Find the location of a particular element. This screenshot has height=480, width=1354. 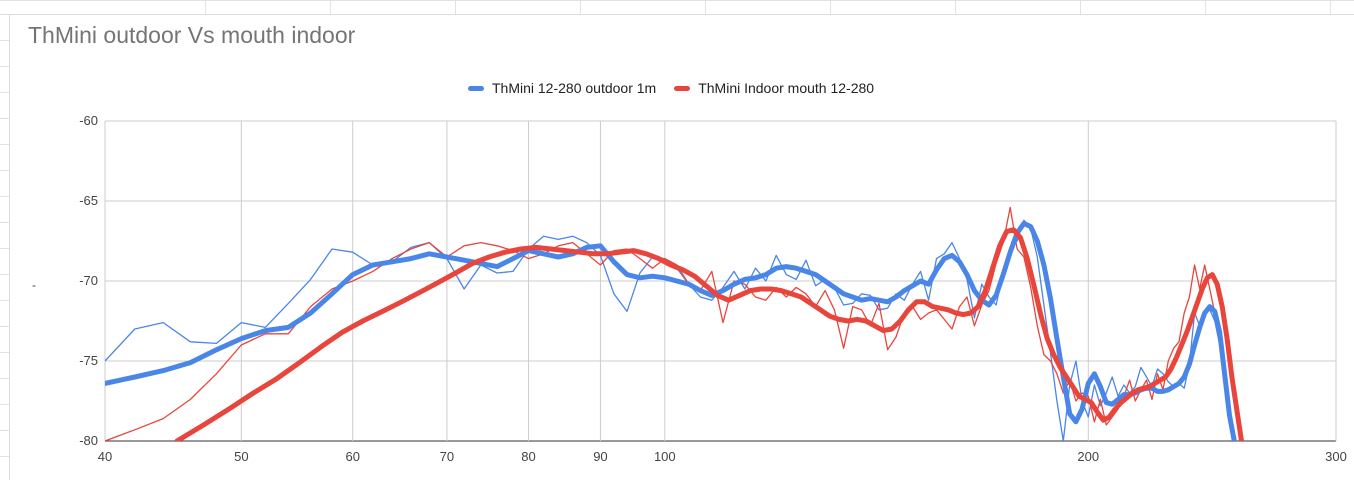

x-tick-label: 100 is located at coordinates (665, 456).